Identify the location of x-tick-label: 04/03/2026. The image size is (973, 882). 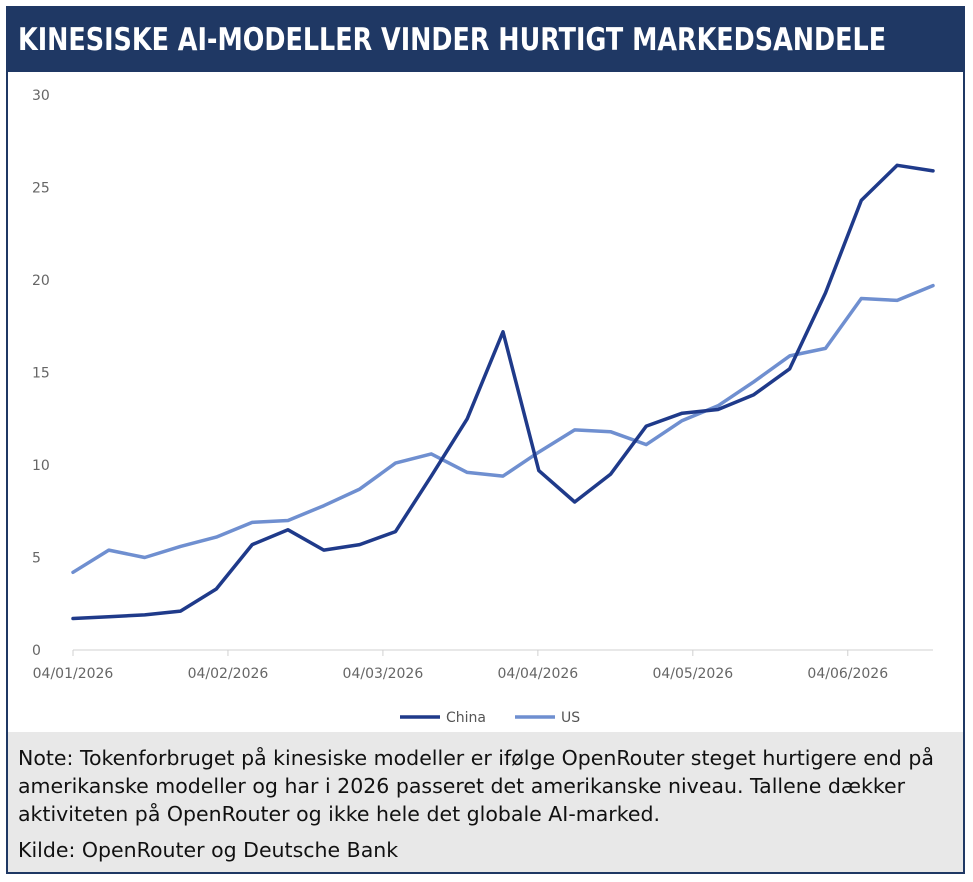
(383, 674).